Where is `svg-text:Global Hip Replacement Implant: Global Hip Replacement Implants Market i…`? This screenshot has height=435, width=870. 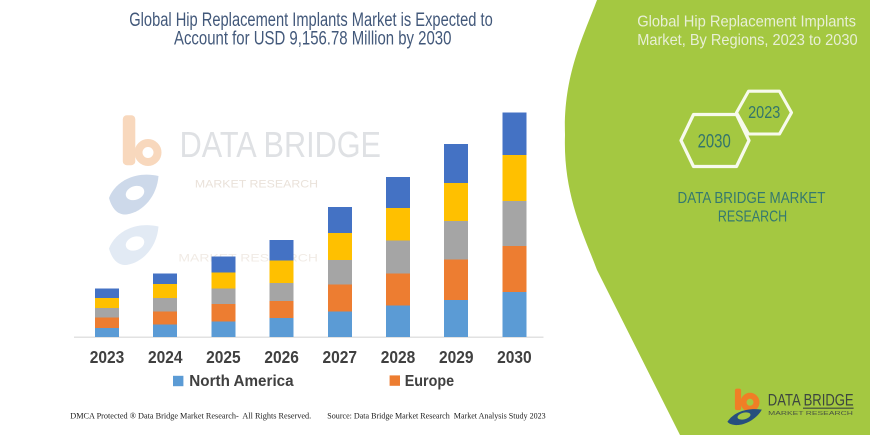 svg-text:Global Hip Replacement Implant: Global Hip Replacement Implants Market i… is located at coordinates (311, 20).